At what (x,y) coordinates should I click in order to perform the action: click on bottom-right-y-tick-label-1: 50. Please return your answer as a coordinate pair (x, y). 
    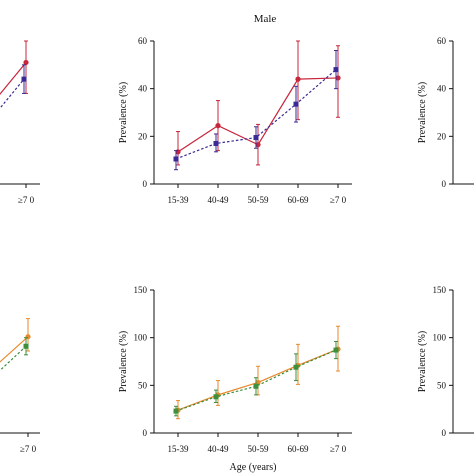
    Looking at the image, I should click on (442, 385).